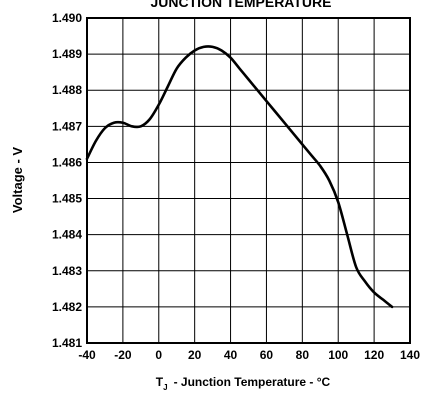 Image resolution: width=422 pixels, height=393 pixels. I want to click on x-tick-labels: -40 -20 0 20 40 60 80 100 120 140, so click(249, 355).